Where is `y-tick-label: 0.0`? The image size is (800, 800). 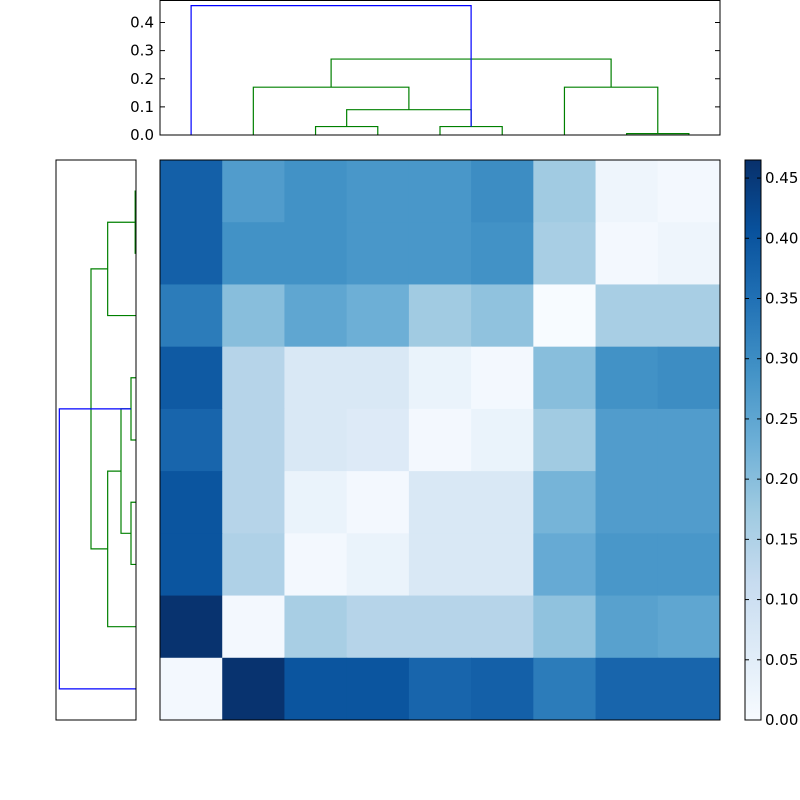 y-tick-label: 0.0 is located at coordinates (142, 135).